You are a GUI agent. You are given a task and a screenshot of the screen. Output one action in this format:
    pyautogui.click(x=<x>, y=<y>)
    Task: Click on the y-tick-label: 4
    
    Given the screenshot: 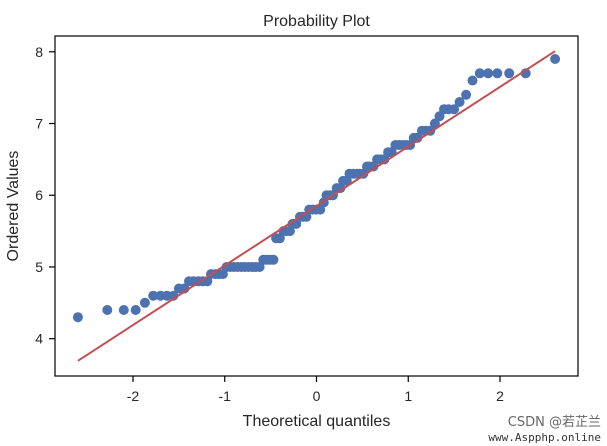 What is the action you would take?
    pyautogui.click(x=39, y=339)
    